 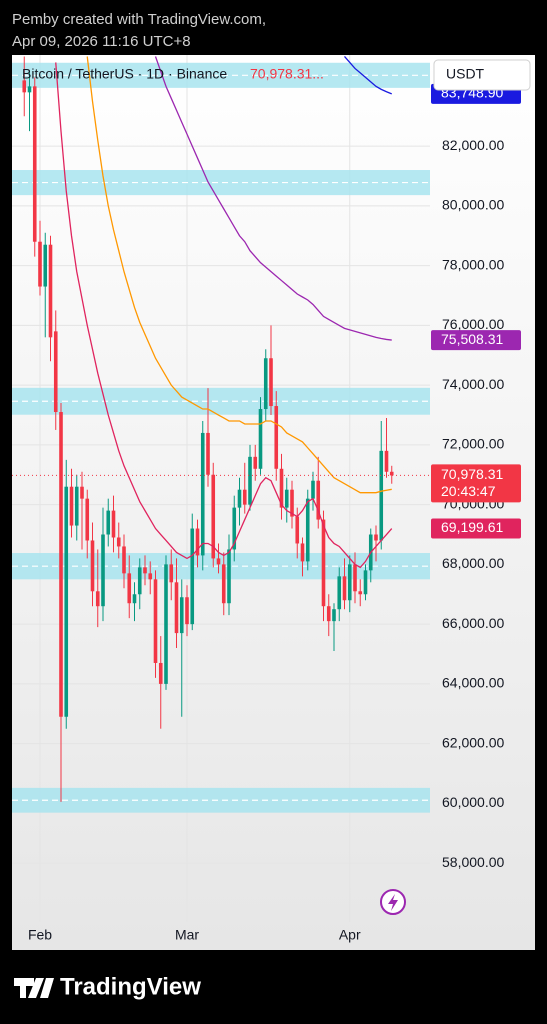 I want to click on date-line: Apr 09, 2026 11:16 UTC+8, so click(x=101, y=41).